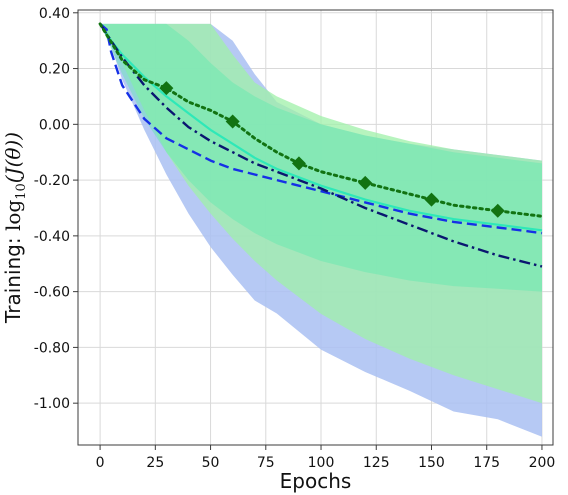  What do you see at coordinates (542, 463) in the screenshot?
I see `x-tick-label: 200` at bounding box center [542, 463].